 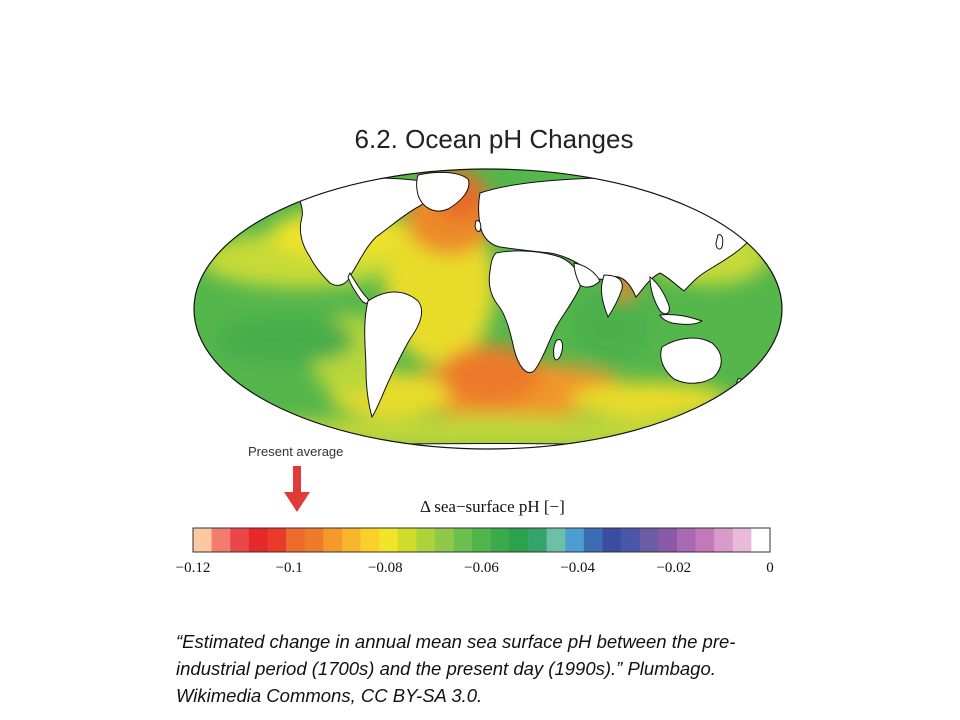 I want to click on southeast-asia, so click(x=659, y=295).